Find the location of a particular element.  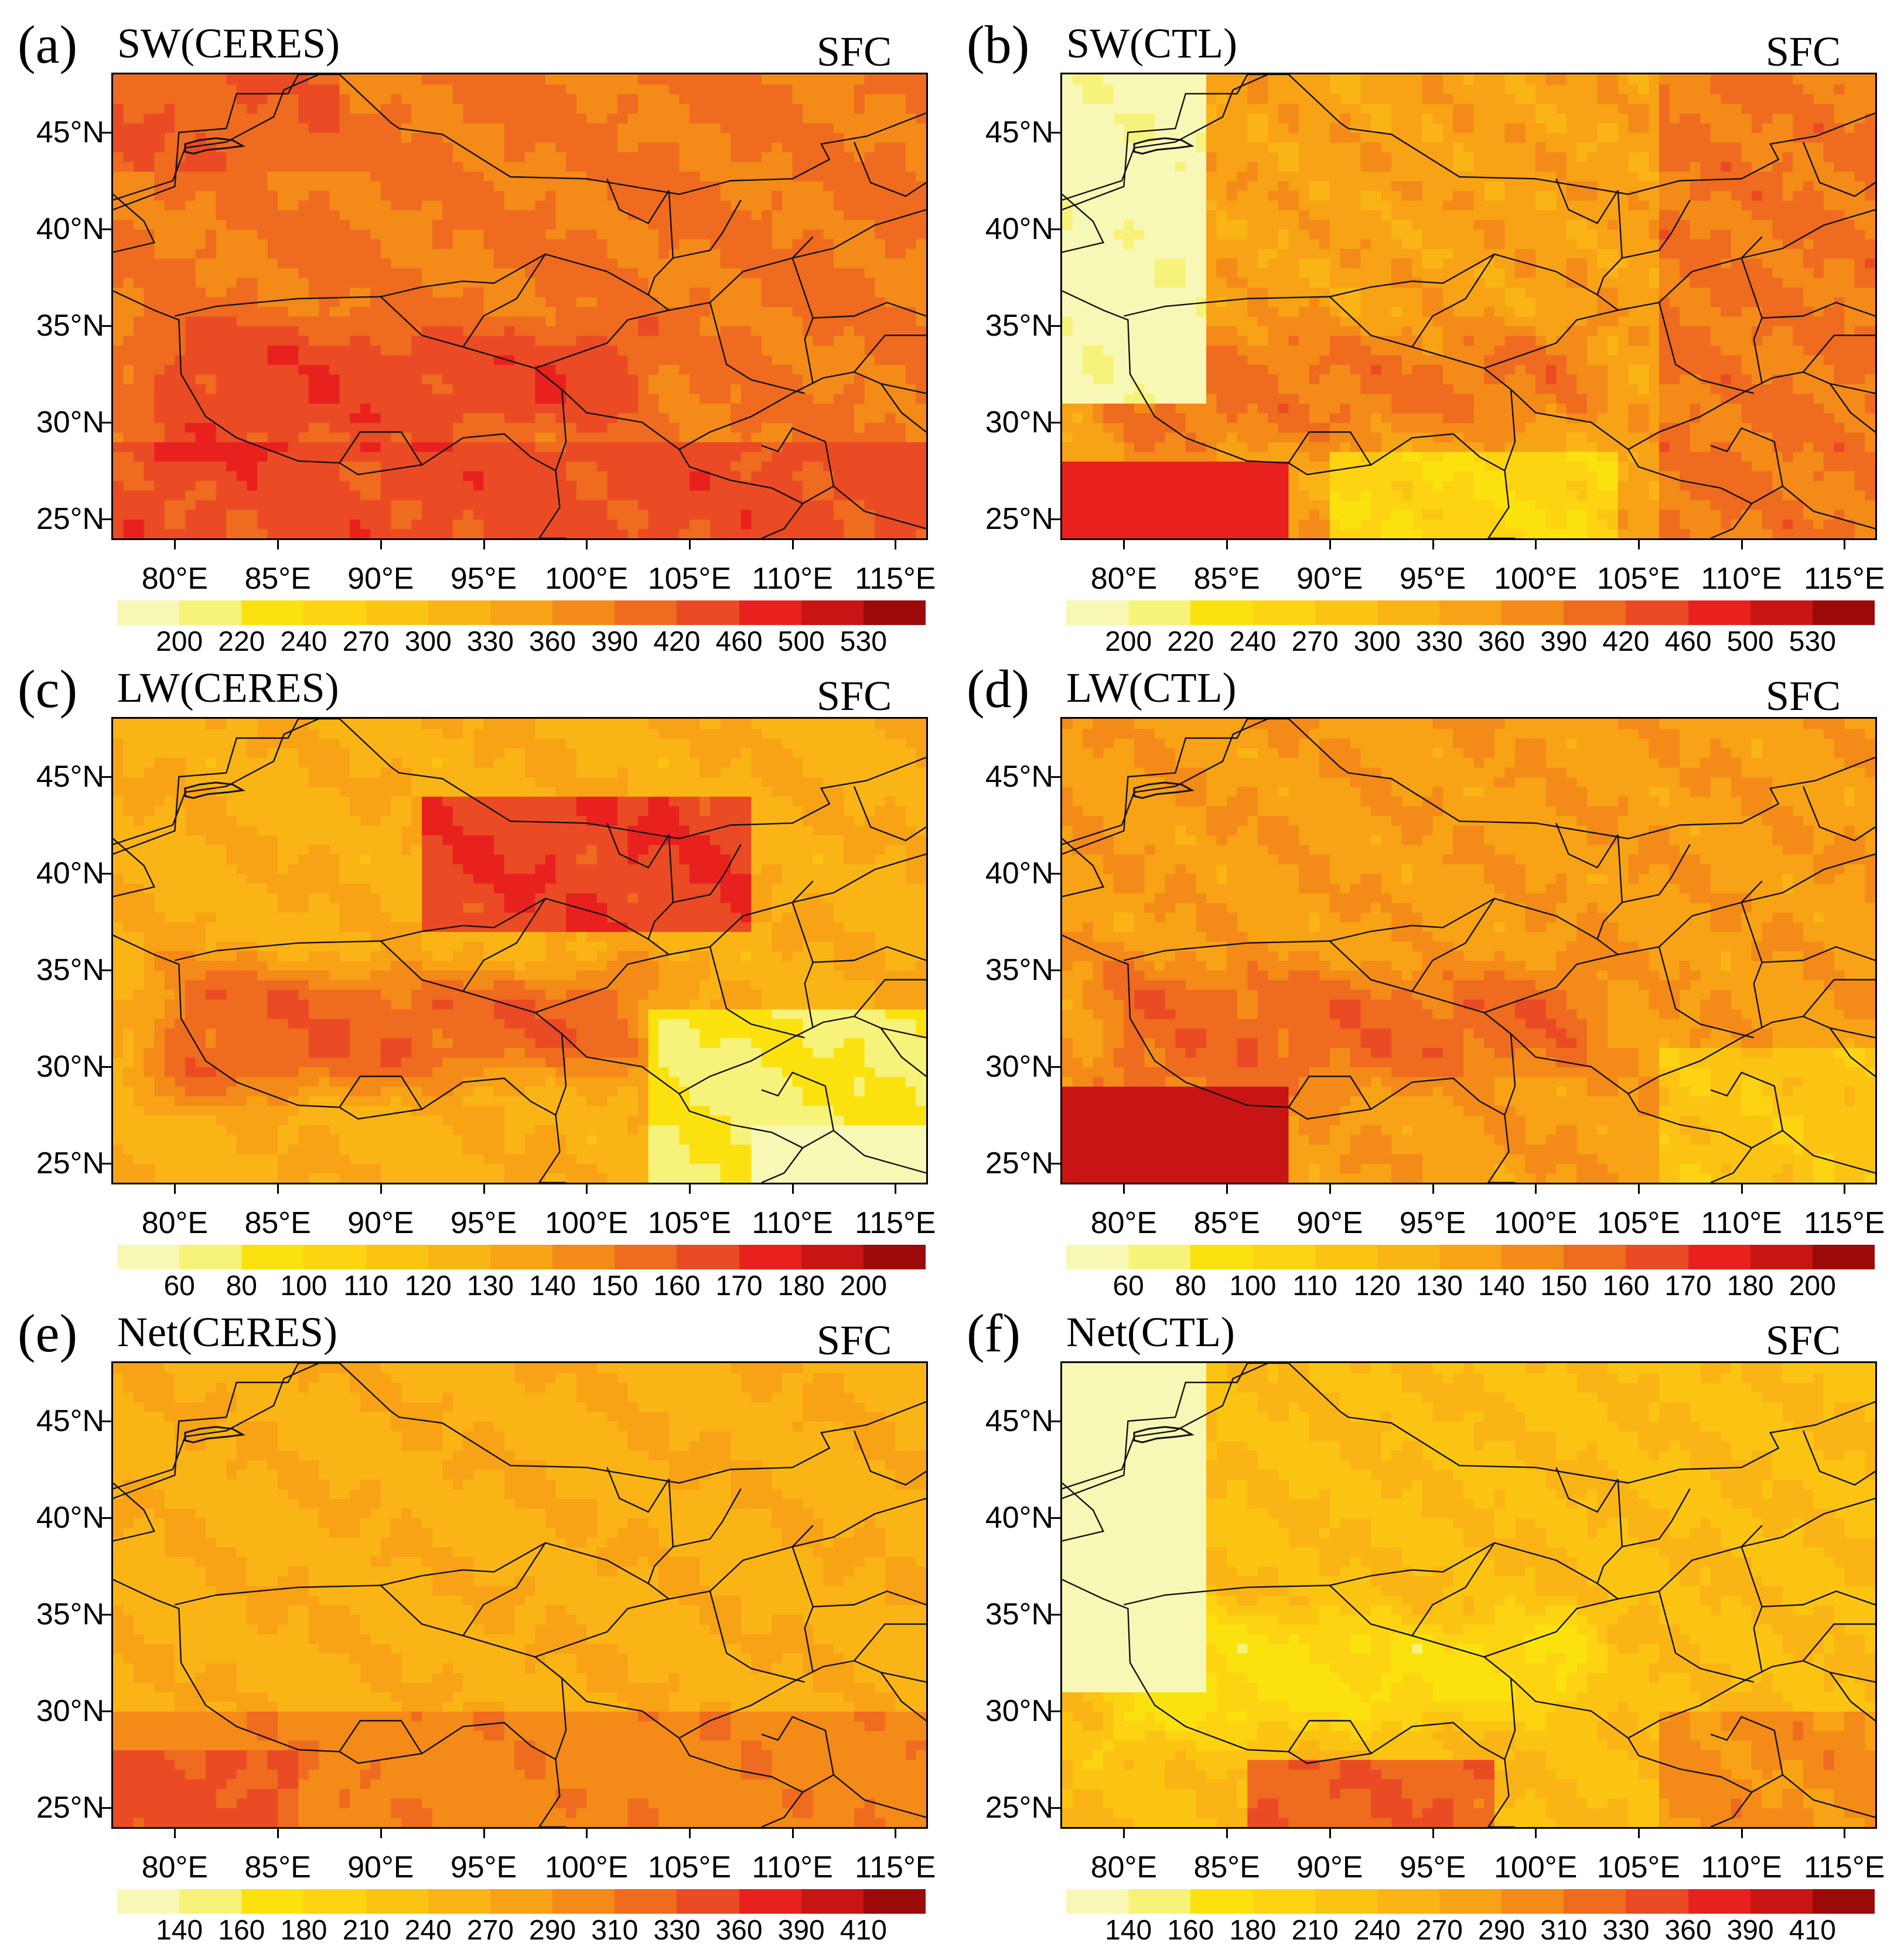

panel-title: Net(CTL) is located at coordinates (1150, 1332).